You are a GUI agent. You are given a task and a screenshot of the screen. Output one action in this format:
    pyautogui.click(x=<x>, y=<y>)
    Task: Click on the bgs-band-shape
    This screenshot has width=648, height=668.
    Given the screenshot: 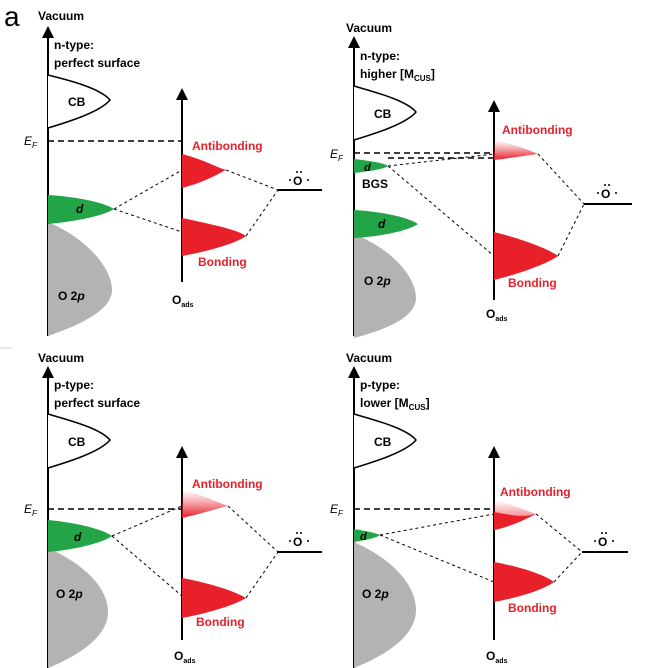 What is the action you would take?
    pyautogui.click(x=371, y=166)
    